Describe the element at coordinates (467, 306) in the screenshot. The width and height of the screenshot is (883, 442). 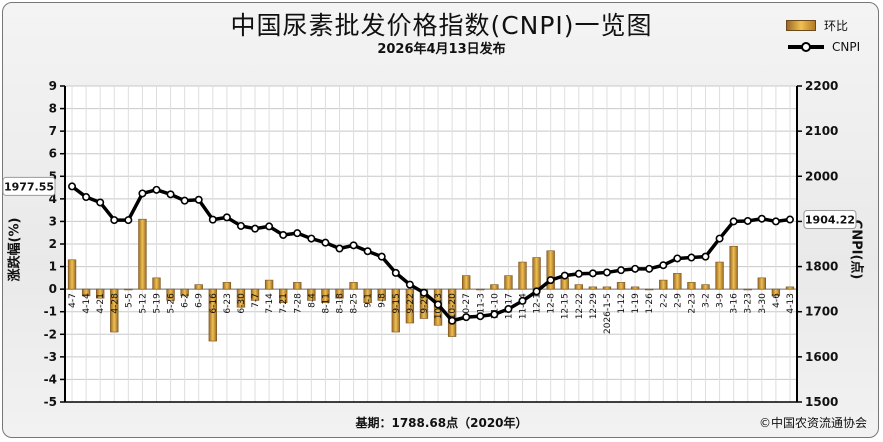
I see `x-tick-label: 10-27` at that location.